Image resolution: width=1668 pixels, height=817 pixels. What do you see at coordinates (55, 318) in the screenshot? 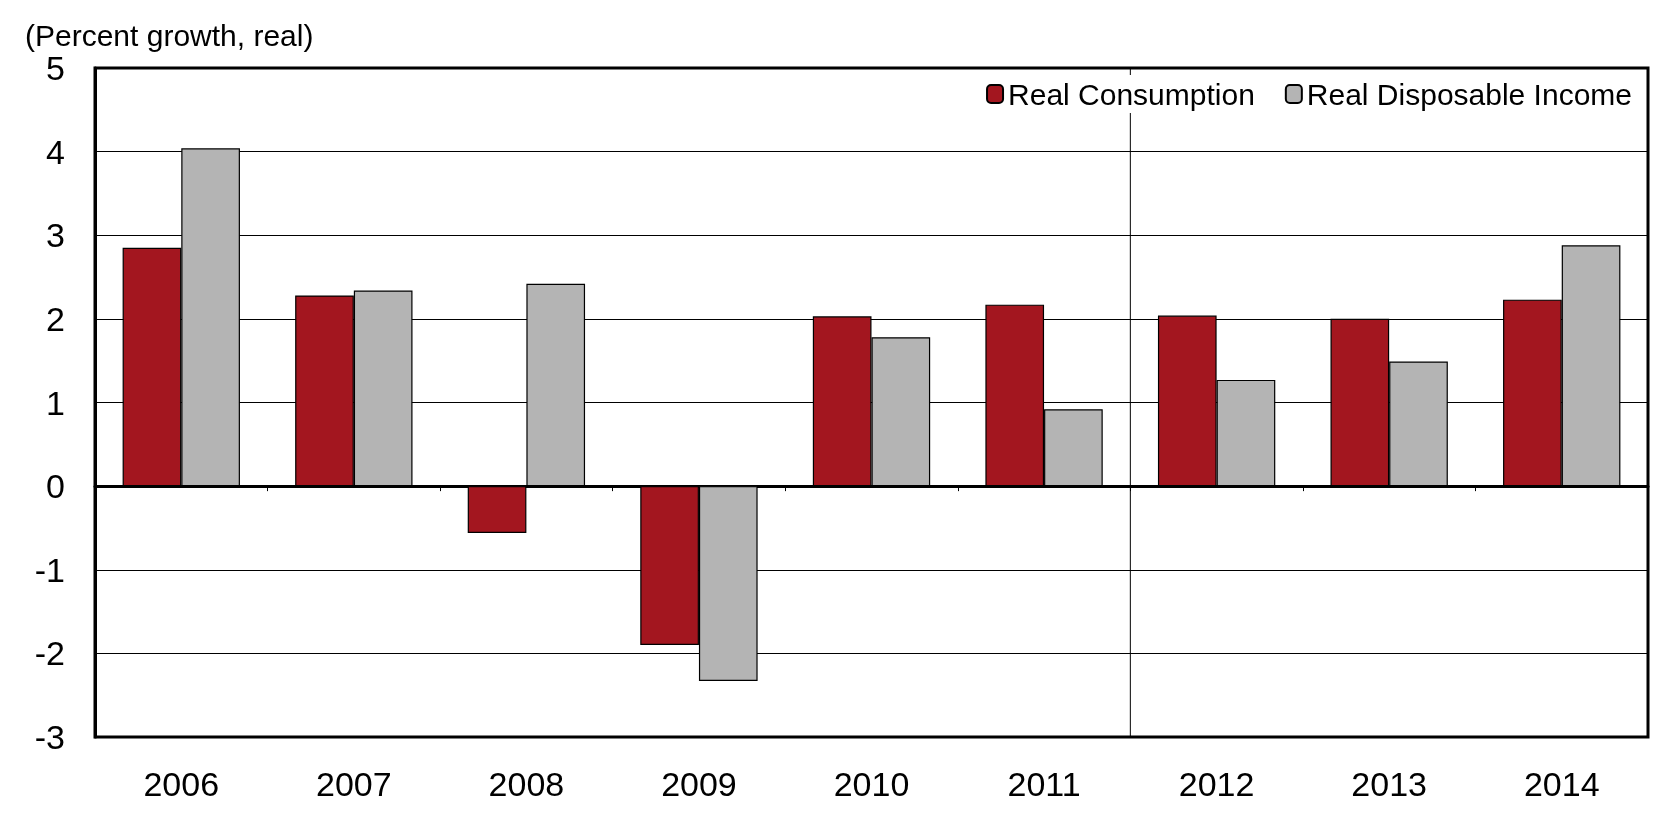
I see `y-tick-label: 2` at bounding box center [55, 318].